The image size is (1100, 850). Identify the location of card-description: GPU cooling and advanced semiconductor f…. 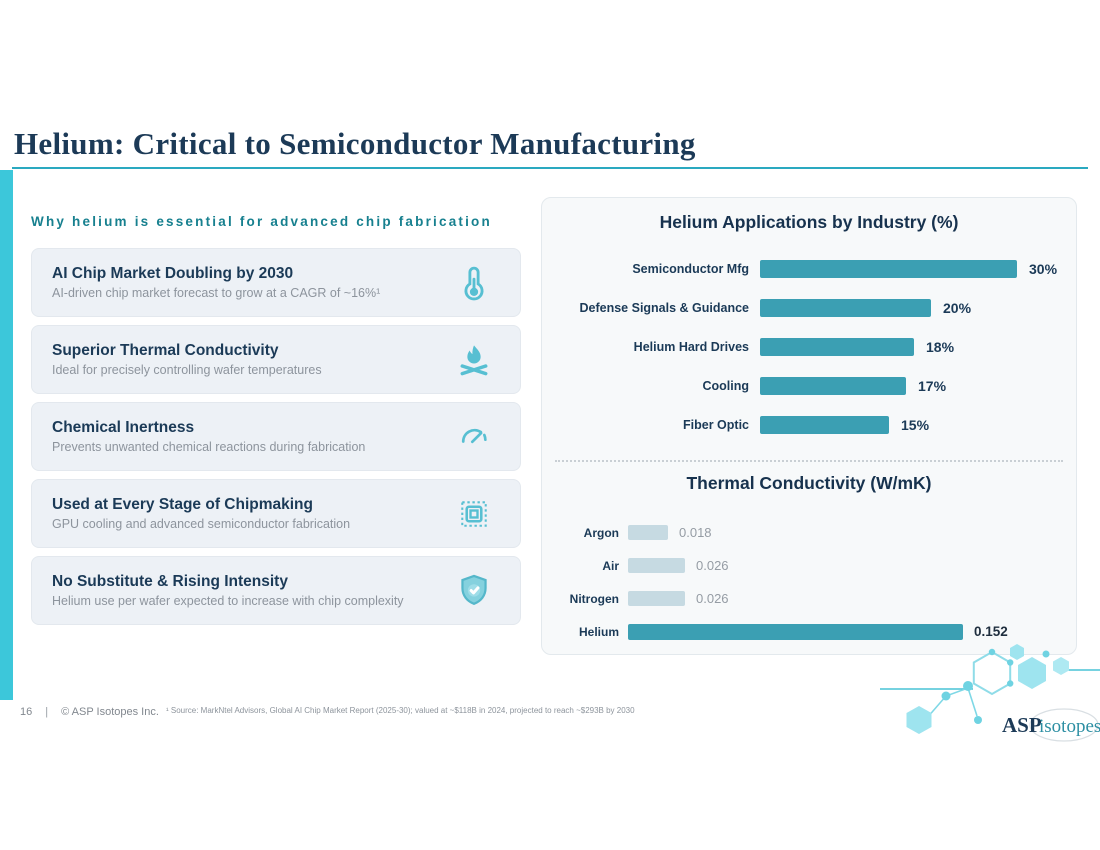
(201, 524).